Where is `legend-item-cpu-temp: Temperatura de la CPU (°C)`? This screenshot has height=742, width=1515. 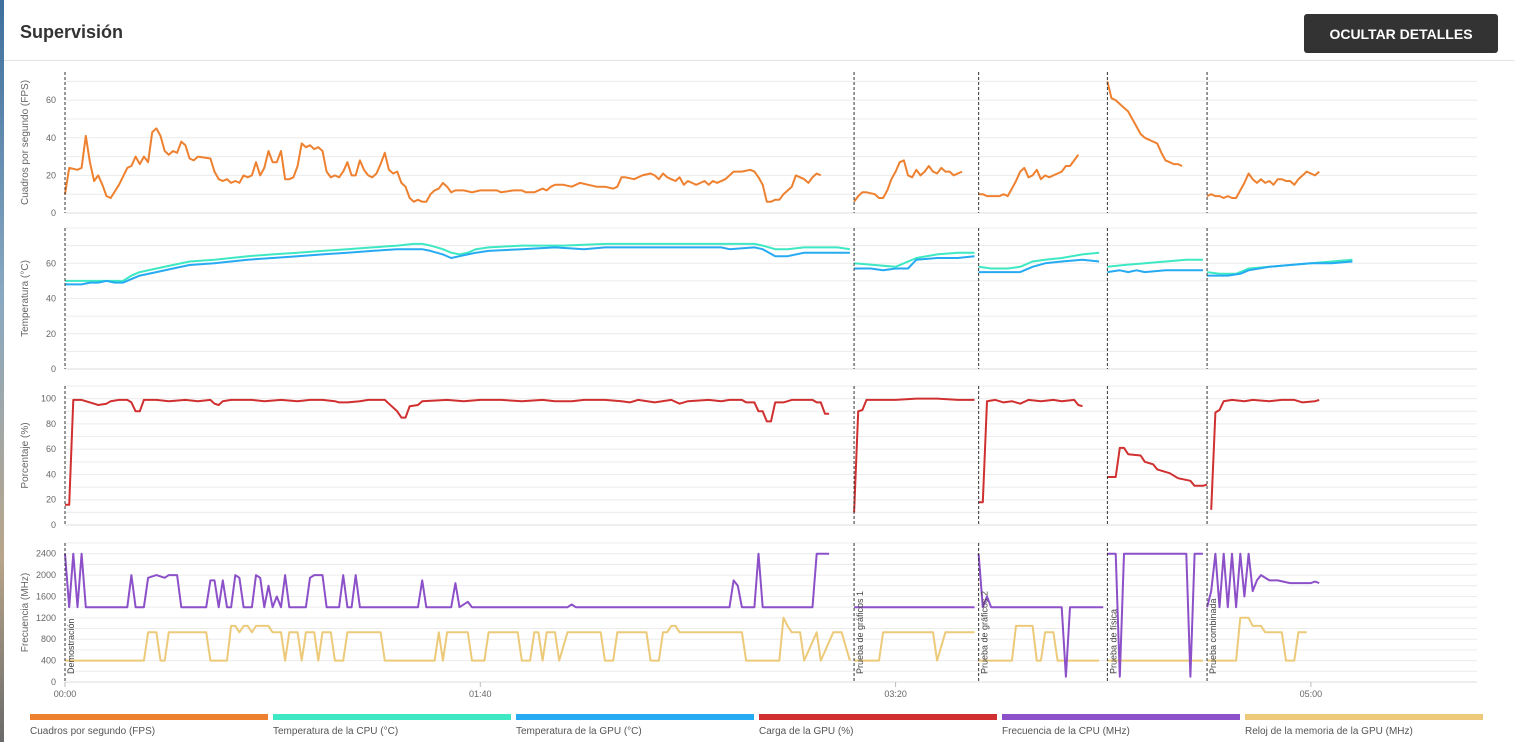
legend-item-cpu-temp: Temperatura de la CPU (°C) is located at coordinates (392, 728).